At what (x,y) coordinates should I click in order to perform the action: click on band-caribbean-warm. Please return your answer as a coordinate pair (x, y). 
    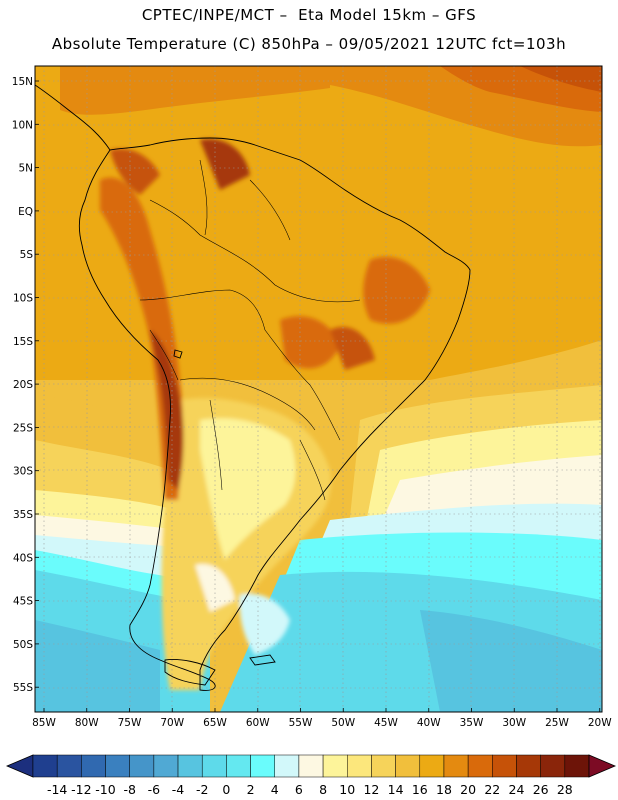
    Looking at the image, I should click on (195, 90).